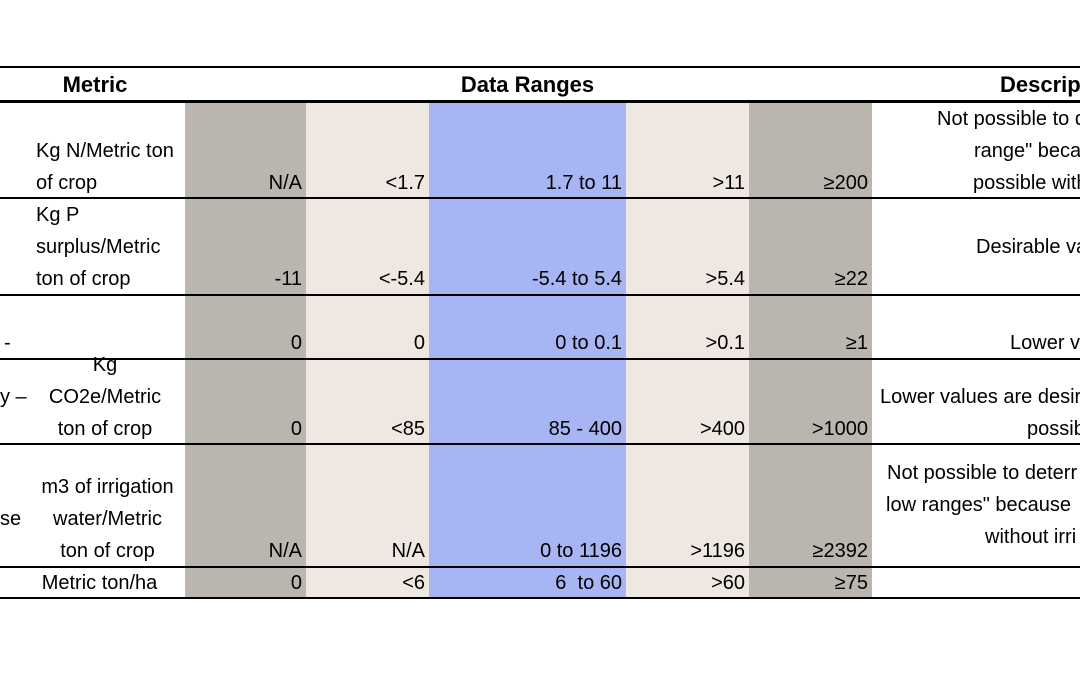 Image resolution: width=1080 pixels, height=675 pixels. What do you see at coordinates (728, 583) in the screenshot?
I see `row-6-value-4: >60` at bounding box center [728, 583].